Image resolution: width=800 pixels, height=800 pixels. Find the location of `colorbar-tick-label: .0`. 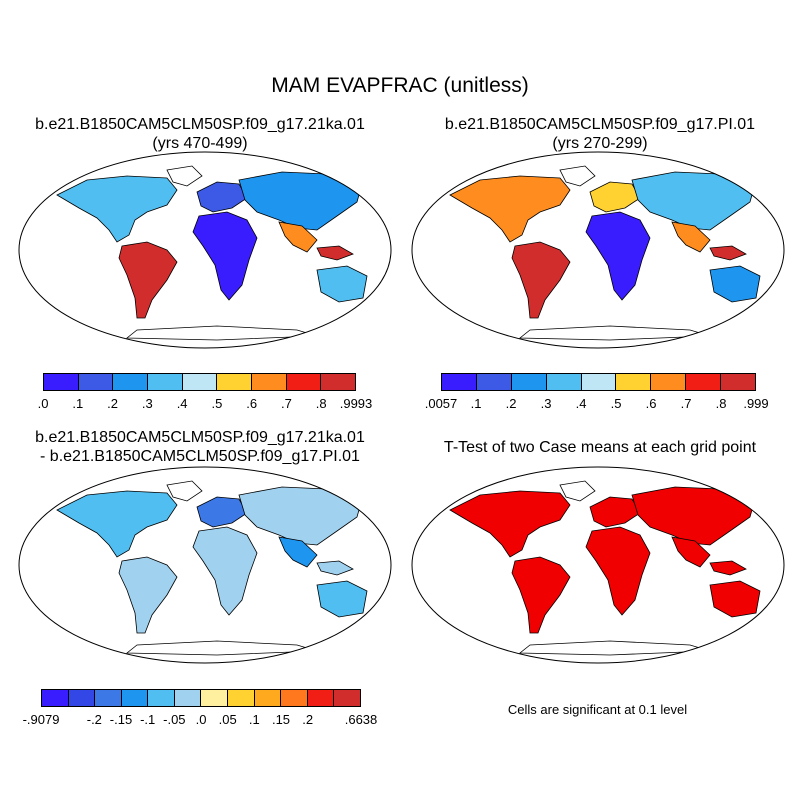

colorbar-tick-label: .0 is located at coordinates (201, 719).